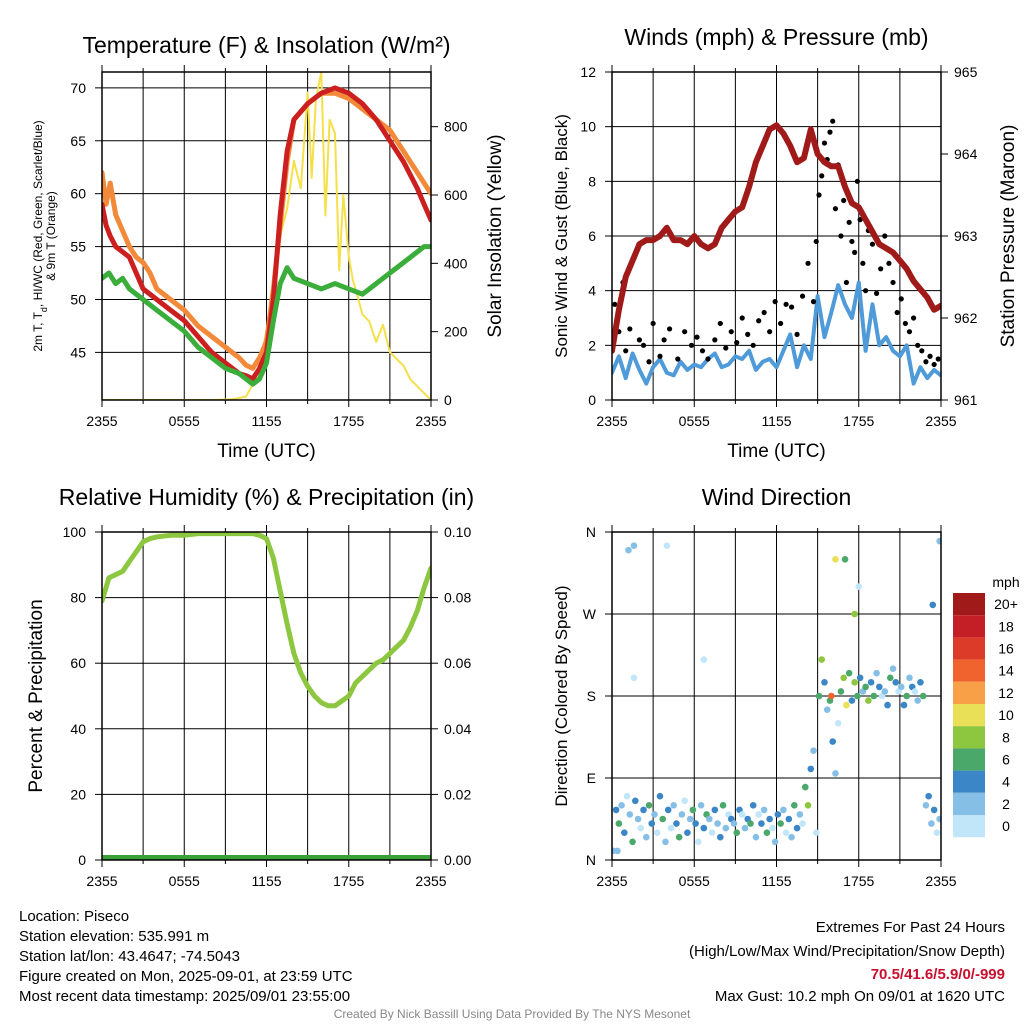 The width and height of the screenshot is (1024, 1024). Describe the element at coordinates (78, 88) in the screenshot. I see `y-tick-label: 70` at that location.